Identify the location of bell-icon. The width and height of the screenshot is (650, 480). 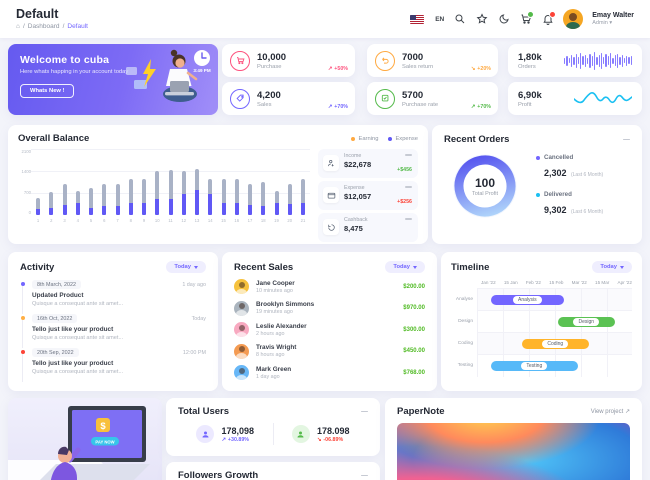
(549, 18).